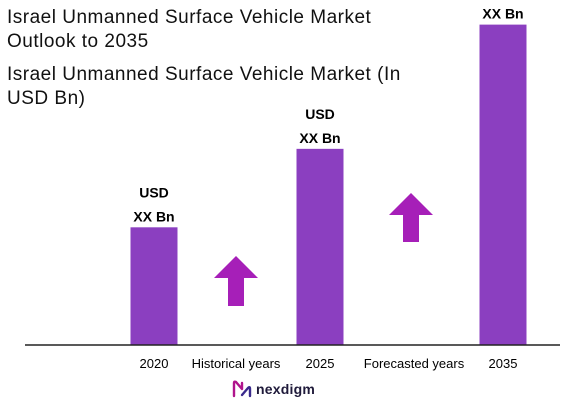 The height and width of the screenshot is (410, 565). Describe the element at coordinates (242, 389) in the screenshot. I see `nexdigm-logo-icon` at that location.